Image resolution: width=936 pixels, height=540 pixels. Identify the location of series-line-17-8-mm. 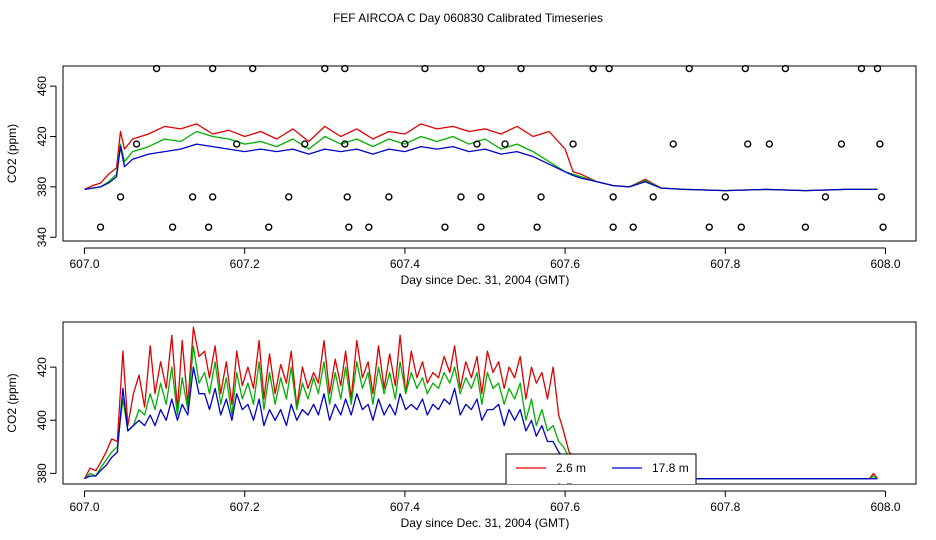
(481, 167).